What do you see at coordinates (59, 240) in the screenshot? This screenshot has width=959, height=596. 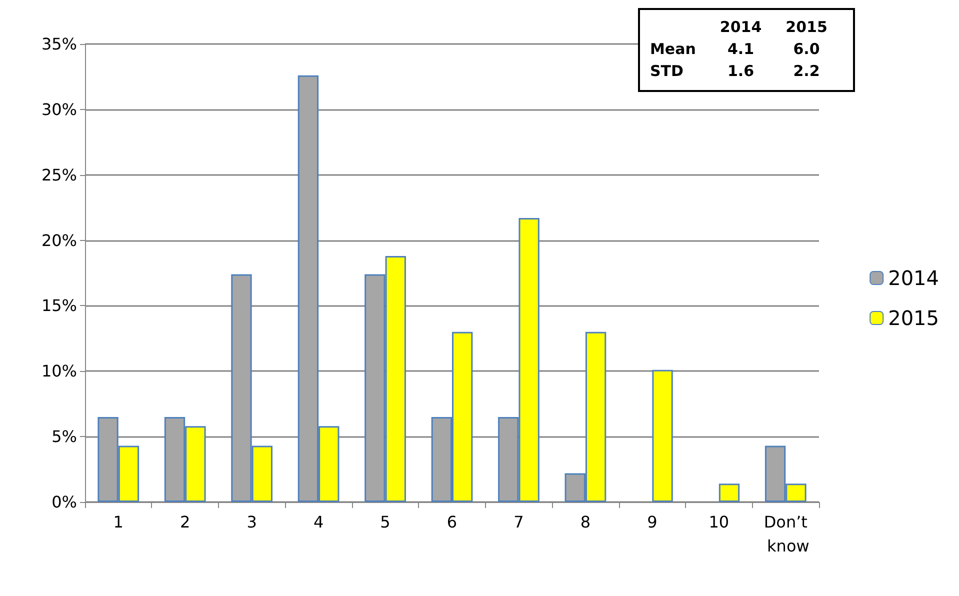 I see `y-tick-label: 20%` at bounding box center [59, 240].